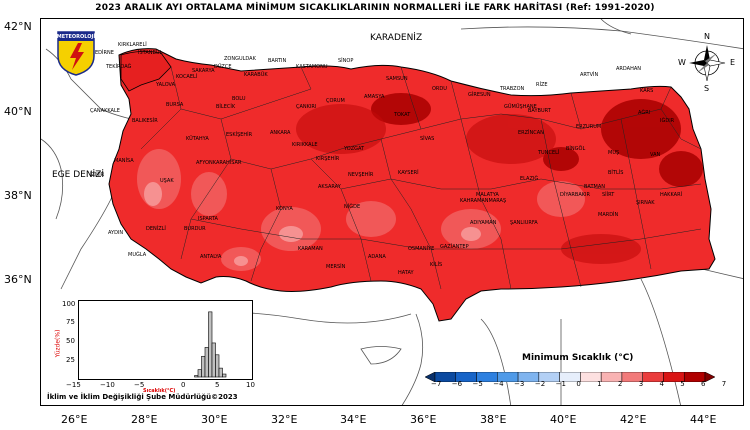  I want to click on hist-ytick-25: 25, so click(70, 360).